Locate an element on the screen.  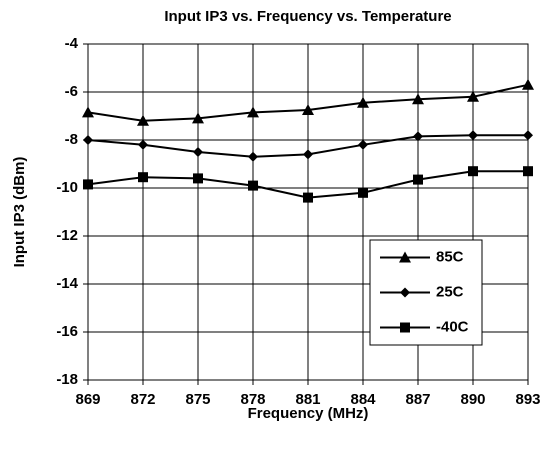
y-tick-label: -6 is located at coordinates (71, 91).